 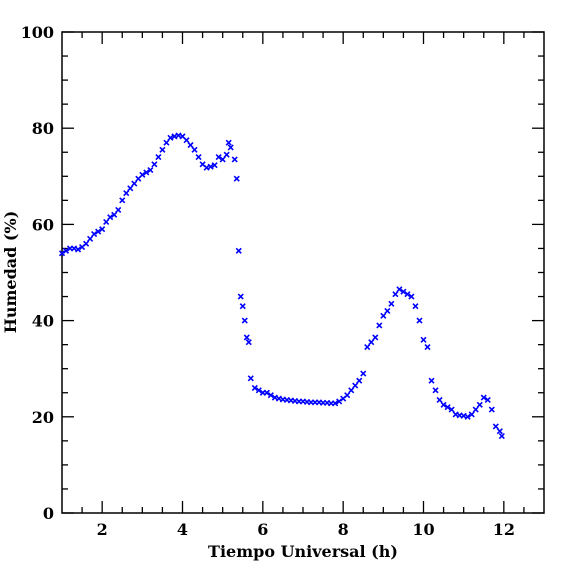 I want to click on x-tick-label: 6, so click(x=262, y=529).